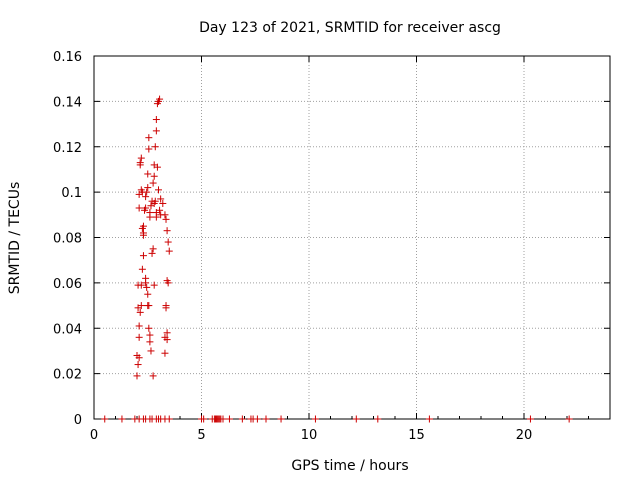 Image resolution: width=640 pixels, height=480 pixels. I want to click on y-tick-label: 0.16, so click(67, 57).